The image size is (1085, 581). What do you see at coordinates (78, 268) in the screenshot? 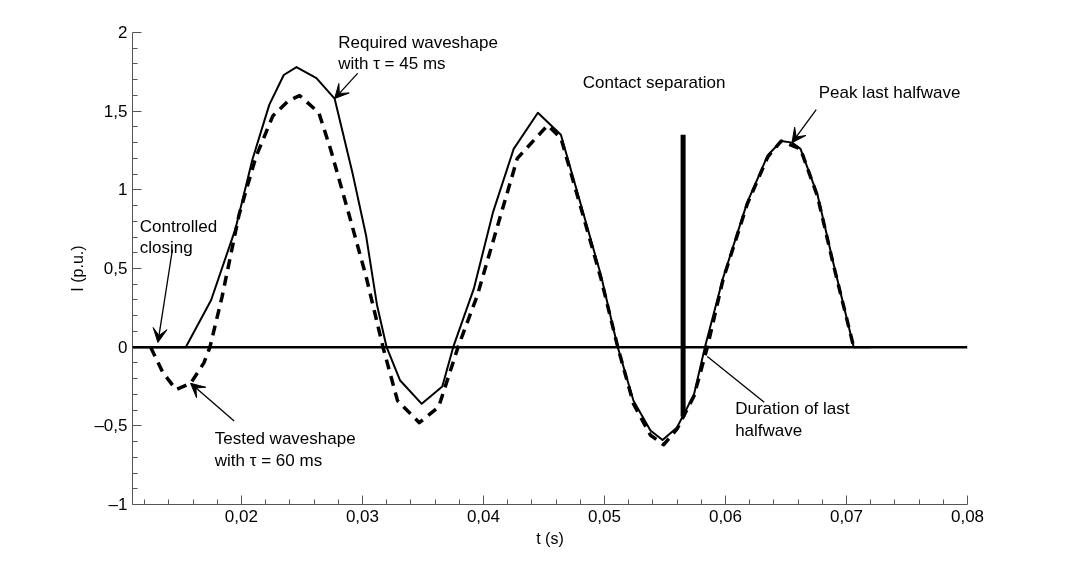
I see `y-axis-title: I (p.u.)` at bounding box center [78, 268].